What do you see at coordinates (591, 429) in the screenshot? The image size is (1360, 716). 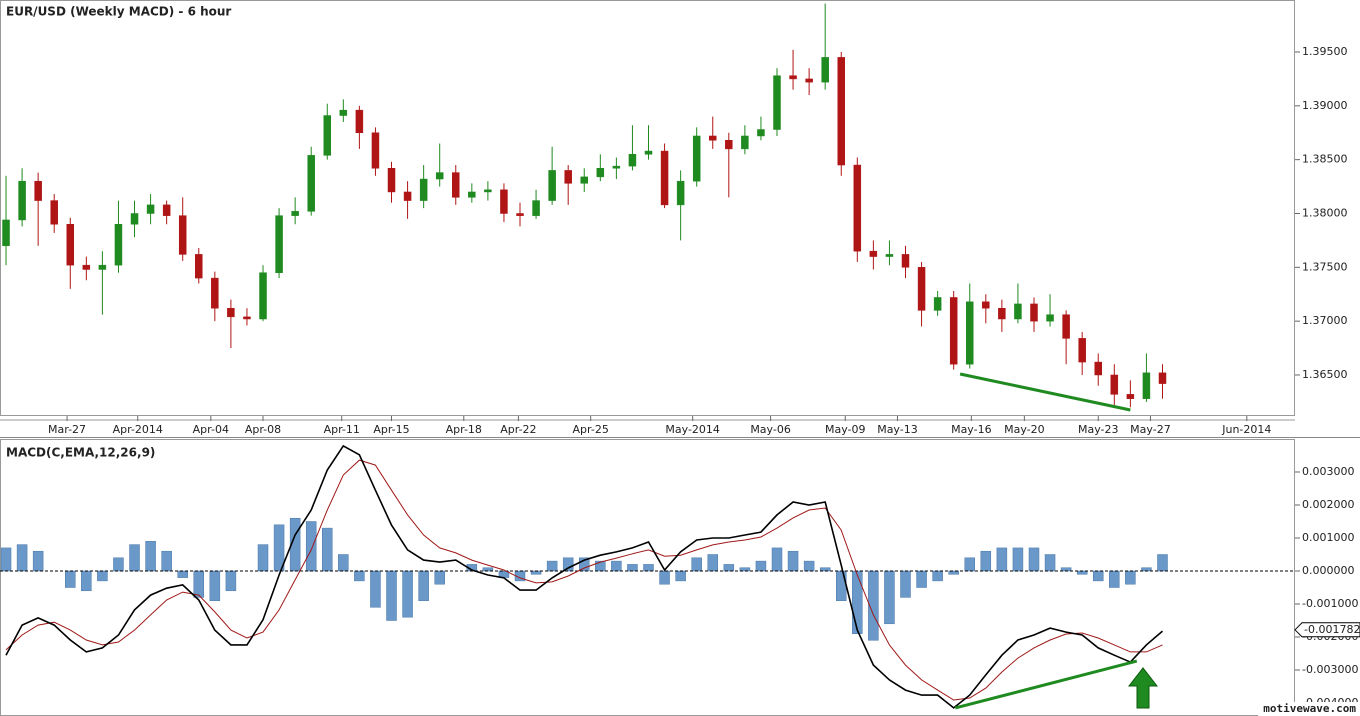 I see `x-tick-label: Apr-25` at bounding box center [591, 429].